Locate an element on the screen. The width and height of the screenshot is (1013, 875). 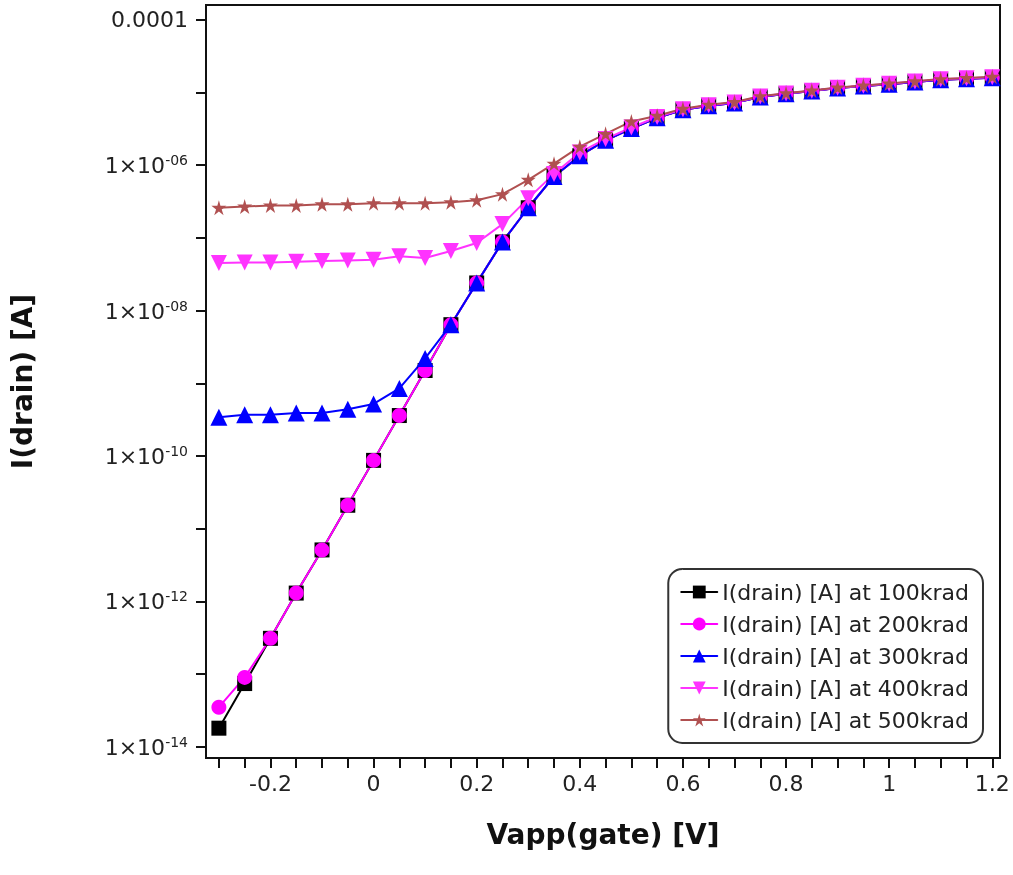
y-tick-label: 1×10$^{-08}$ is located at coordinates (146, 310).